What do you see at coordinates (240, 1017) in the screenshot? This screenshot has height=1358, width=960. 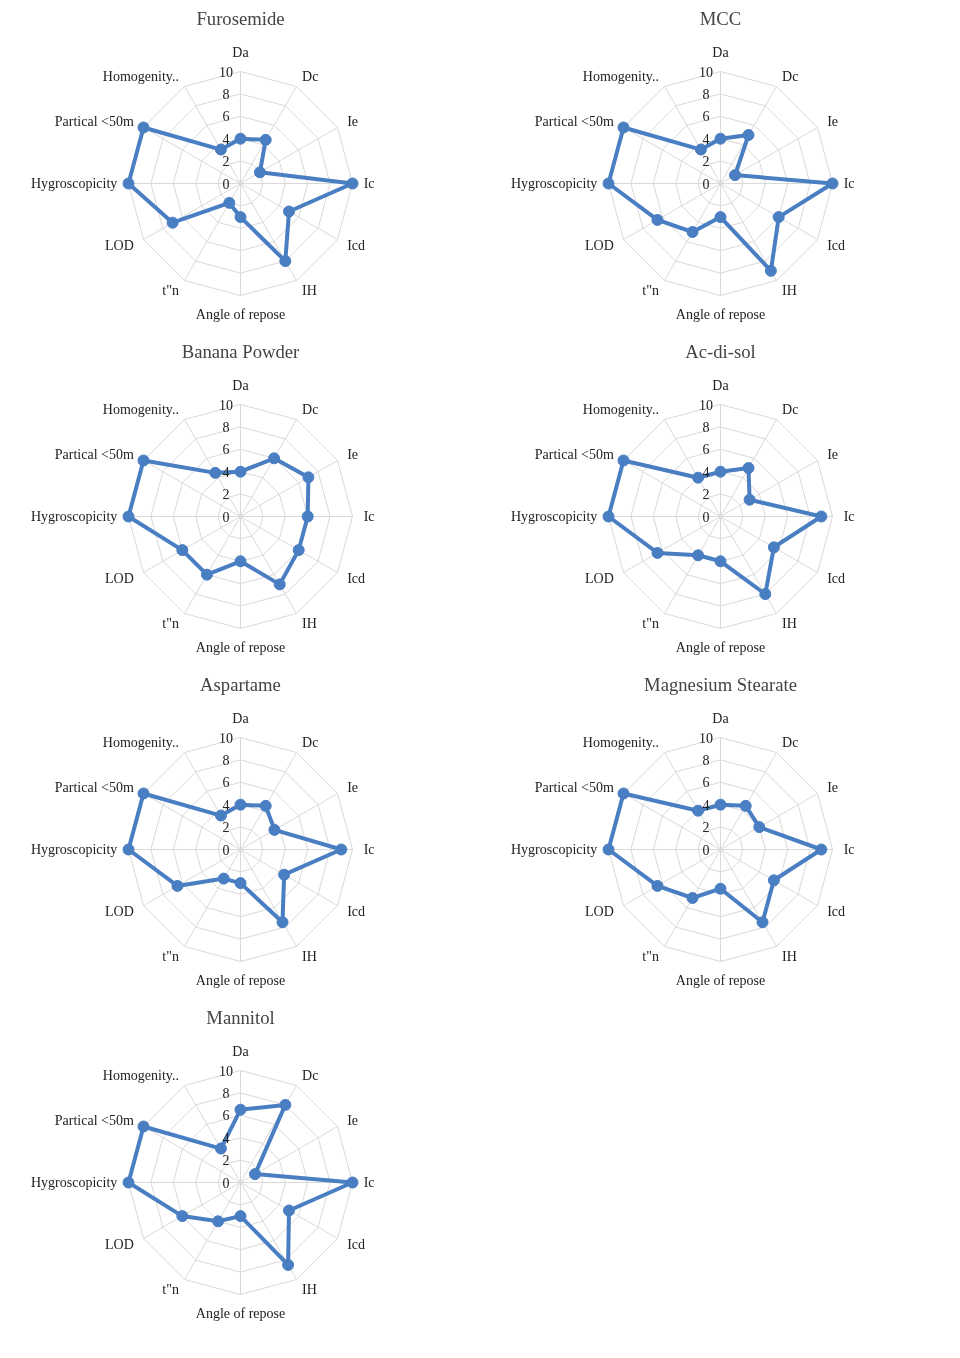 I see `chart-title: Mannitol` at bounding box center [240, 1017].